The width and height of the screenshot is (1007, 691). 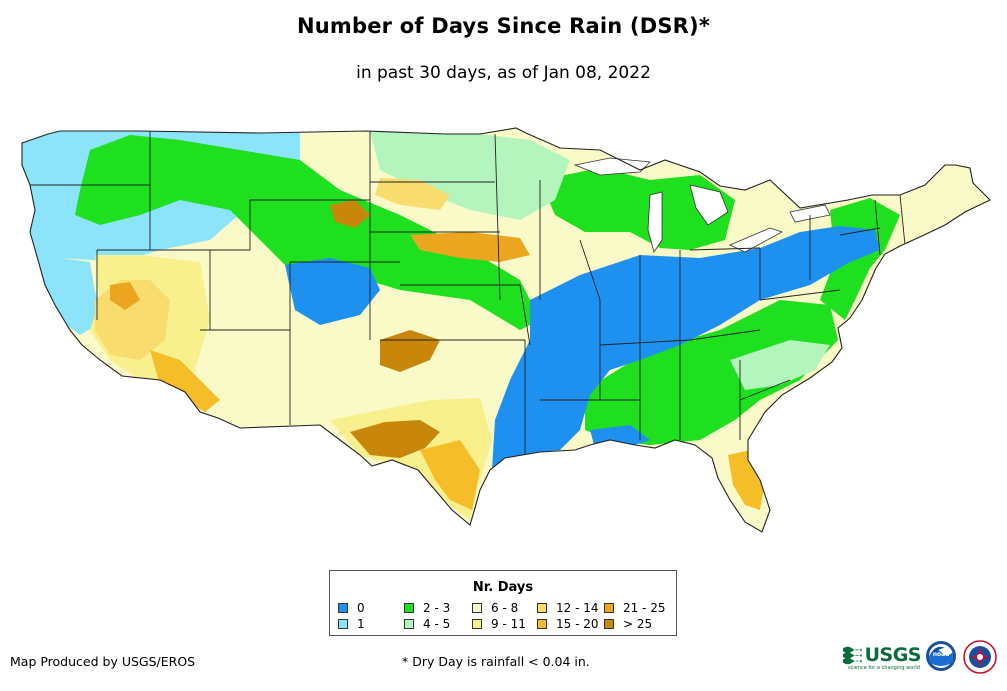 I want to click on zone-2-3-southeast, so click(x=711, y=372).